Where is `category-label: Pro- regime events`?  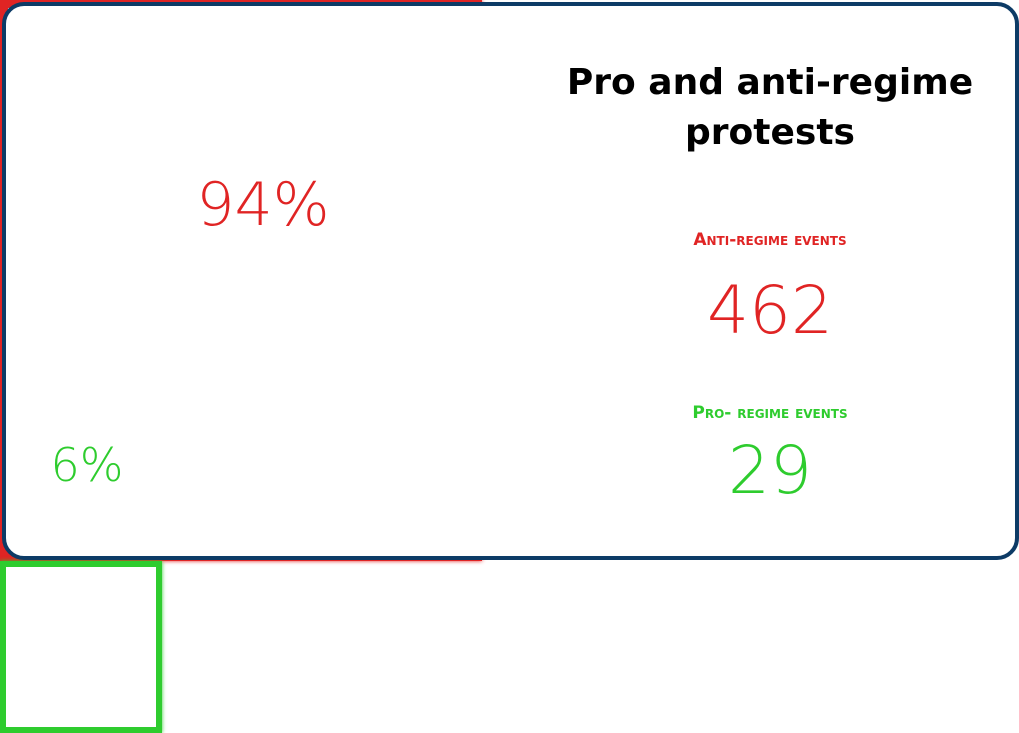 category-label: Pro- regime events is located at coordinates (770, 413).